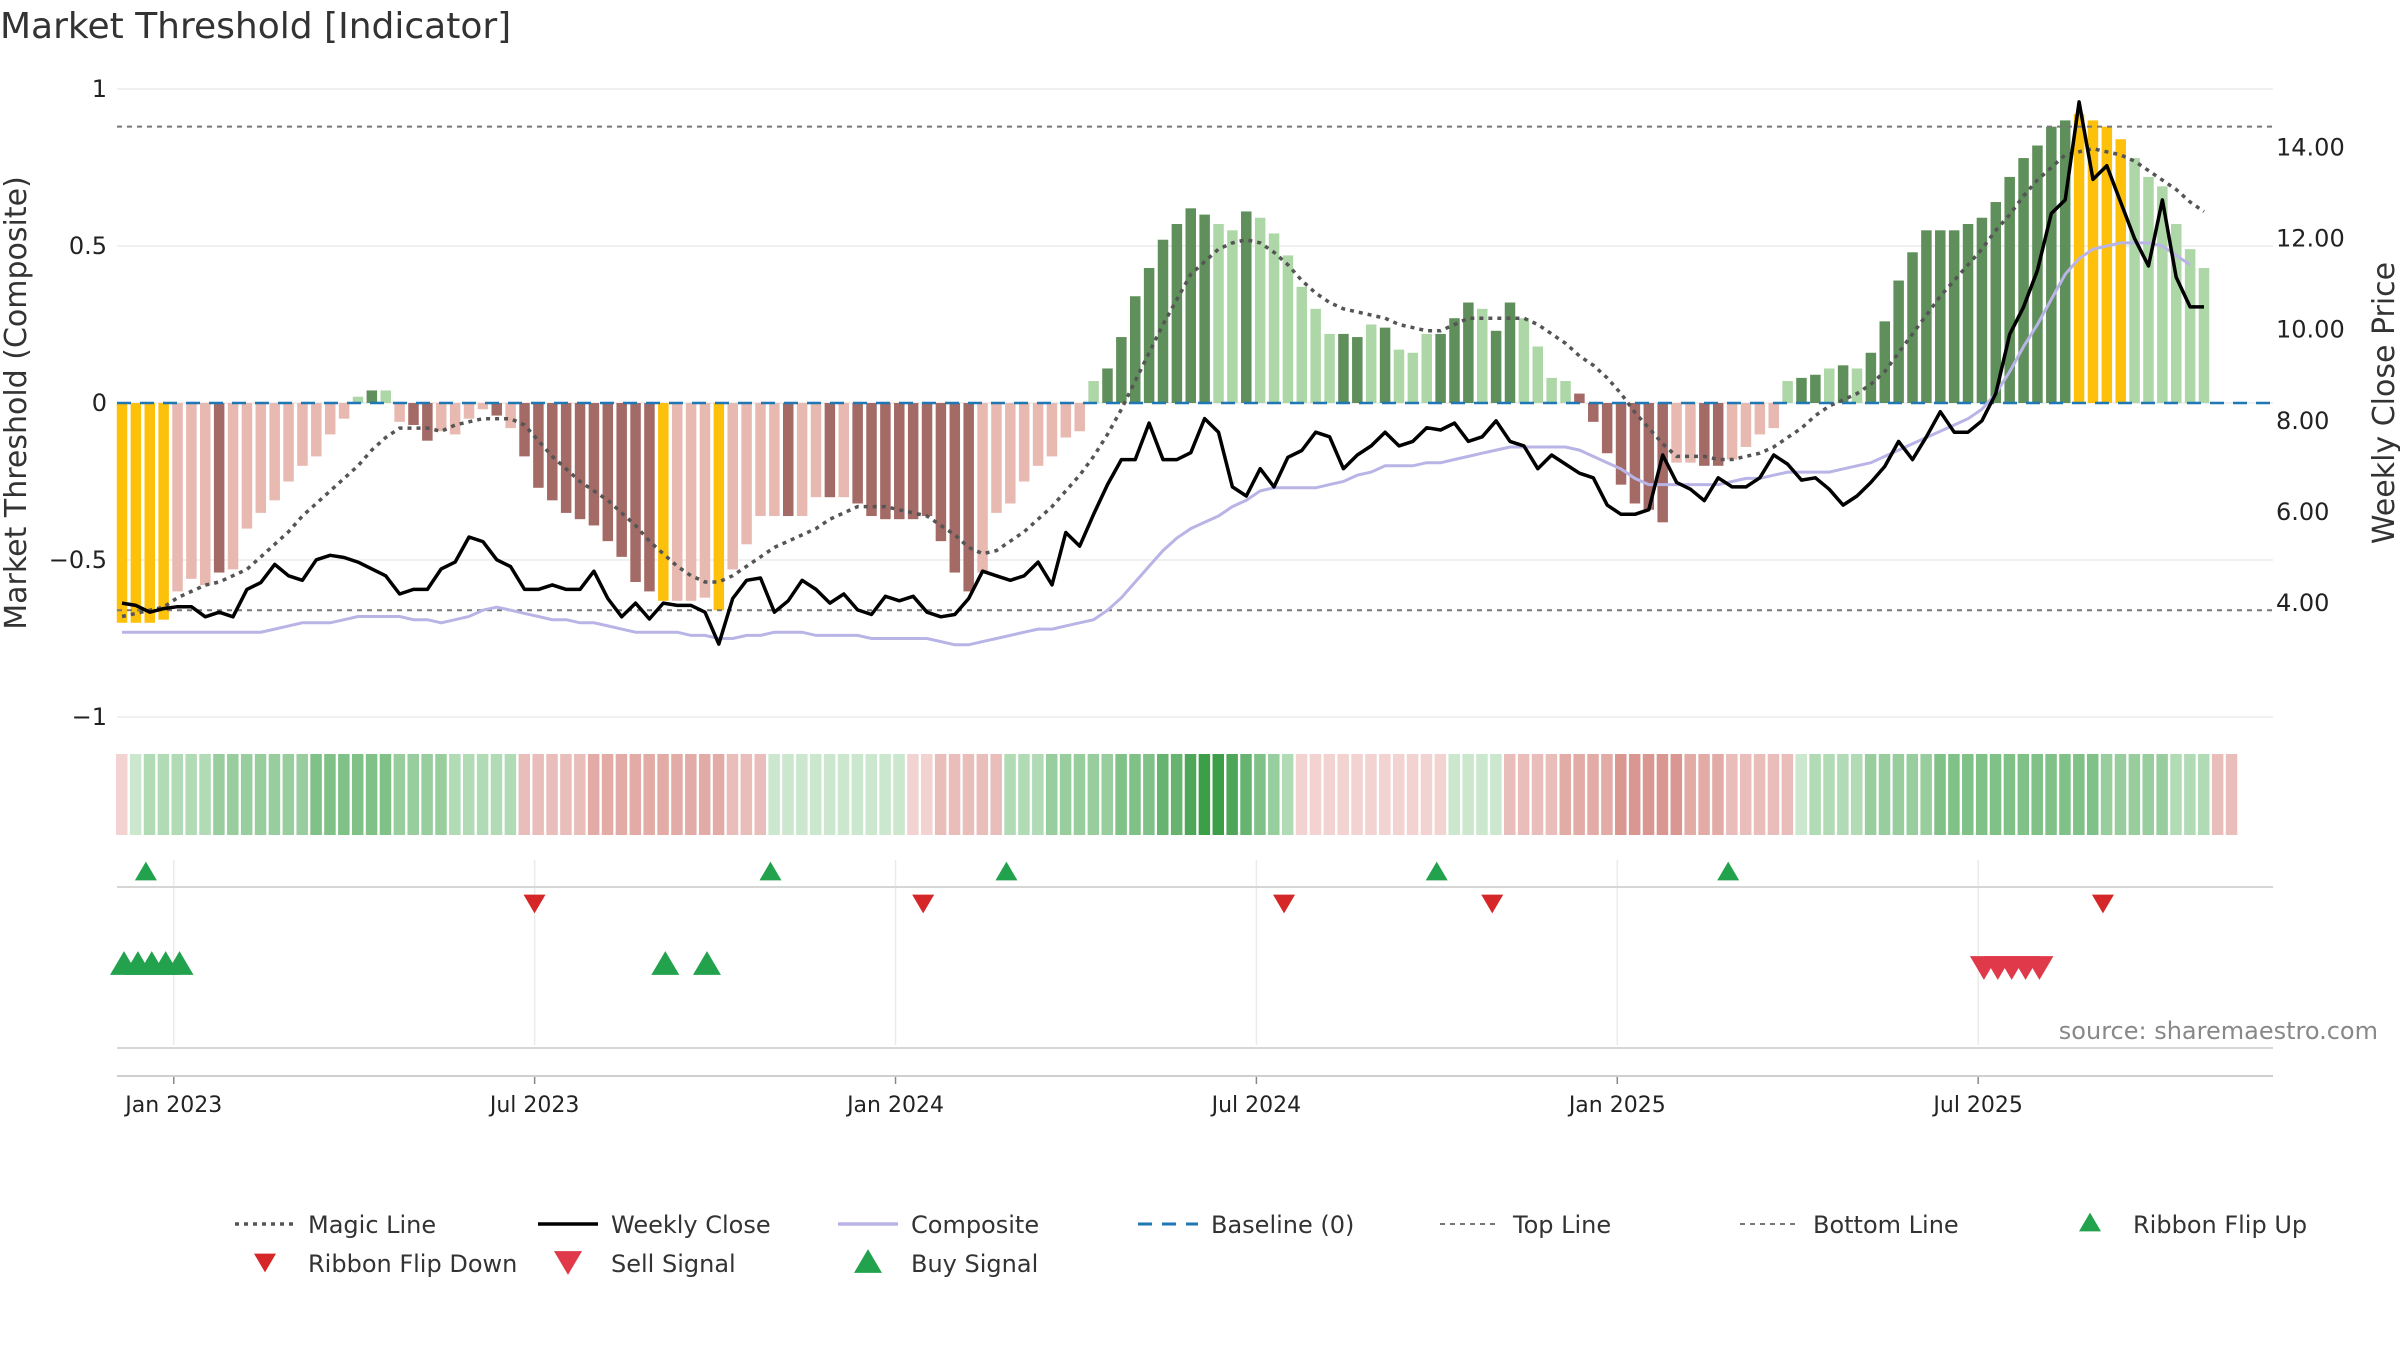 The image size is (2400, 1350). What do you see at coordinates (568, 1263) in the screenshot?
I see `legend-swatch` at bounding box center [568, 1263].